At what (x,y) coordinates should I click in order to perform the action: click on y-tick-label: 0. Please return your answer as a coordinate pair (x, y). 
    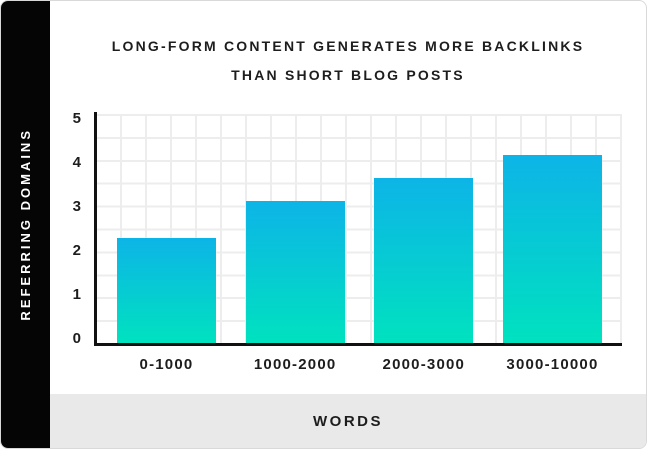
    Looking at the image, I should click on (76, 338).